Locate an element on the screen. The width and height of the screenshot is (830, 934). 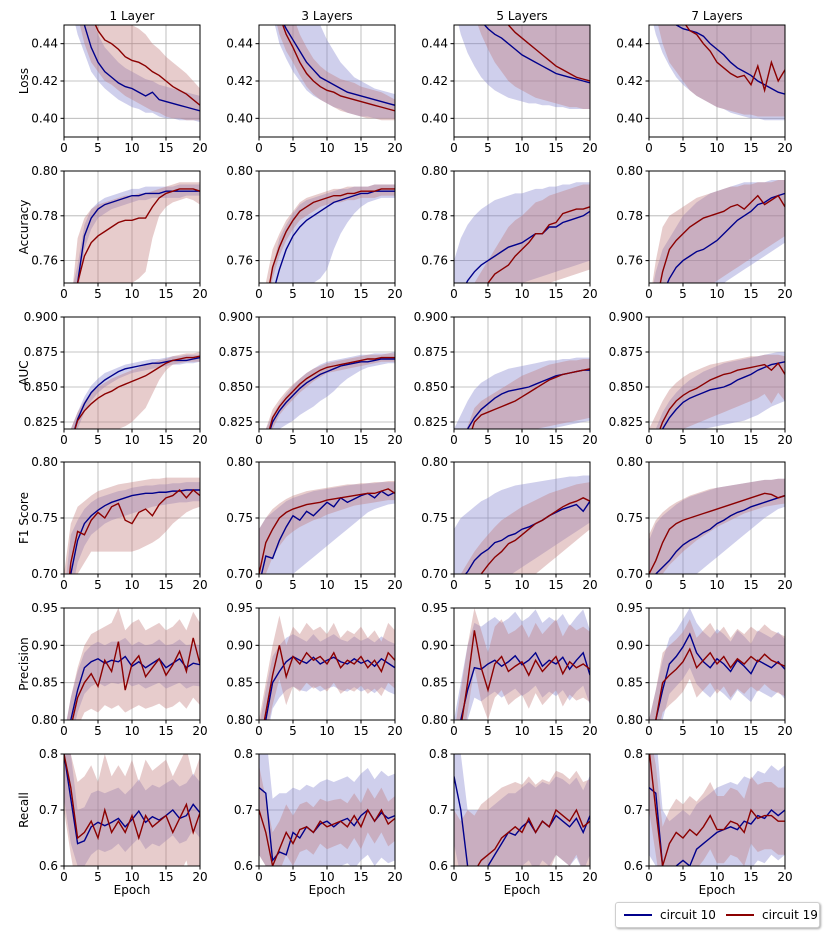
y-tick-label: 0.825 is located at coordinates (431, 422).